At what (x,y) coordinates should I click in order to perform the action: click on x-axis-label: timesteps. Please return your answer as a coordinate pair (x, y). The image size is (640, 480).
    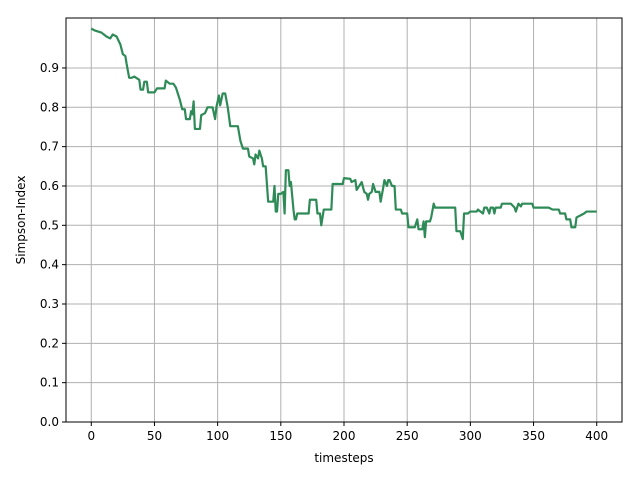
    Looking at the image, I should click on (343, 458).